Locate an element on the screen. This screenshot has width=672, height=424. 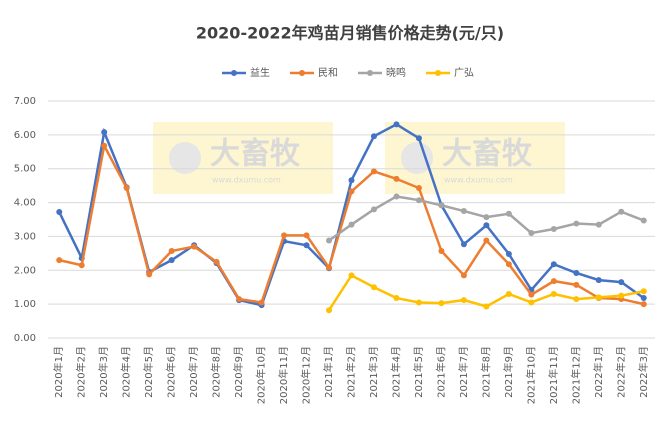
legend-label: 益生 is located at coordinates (260, 72).